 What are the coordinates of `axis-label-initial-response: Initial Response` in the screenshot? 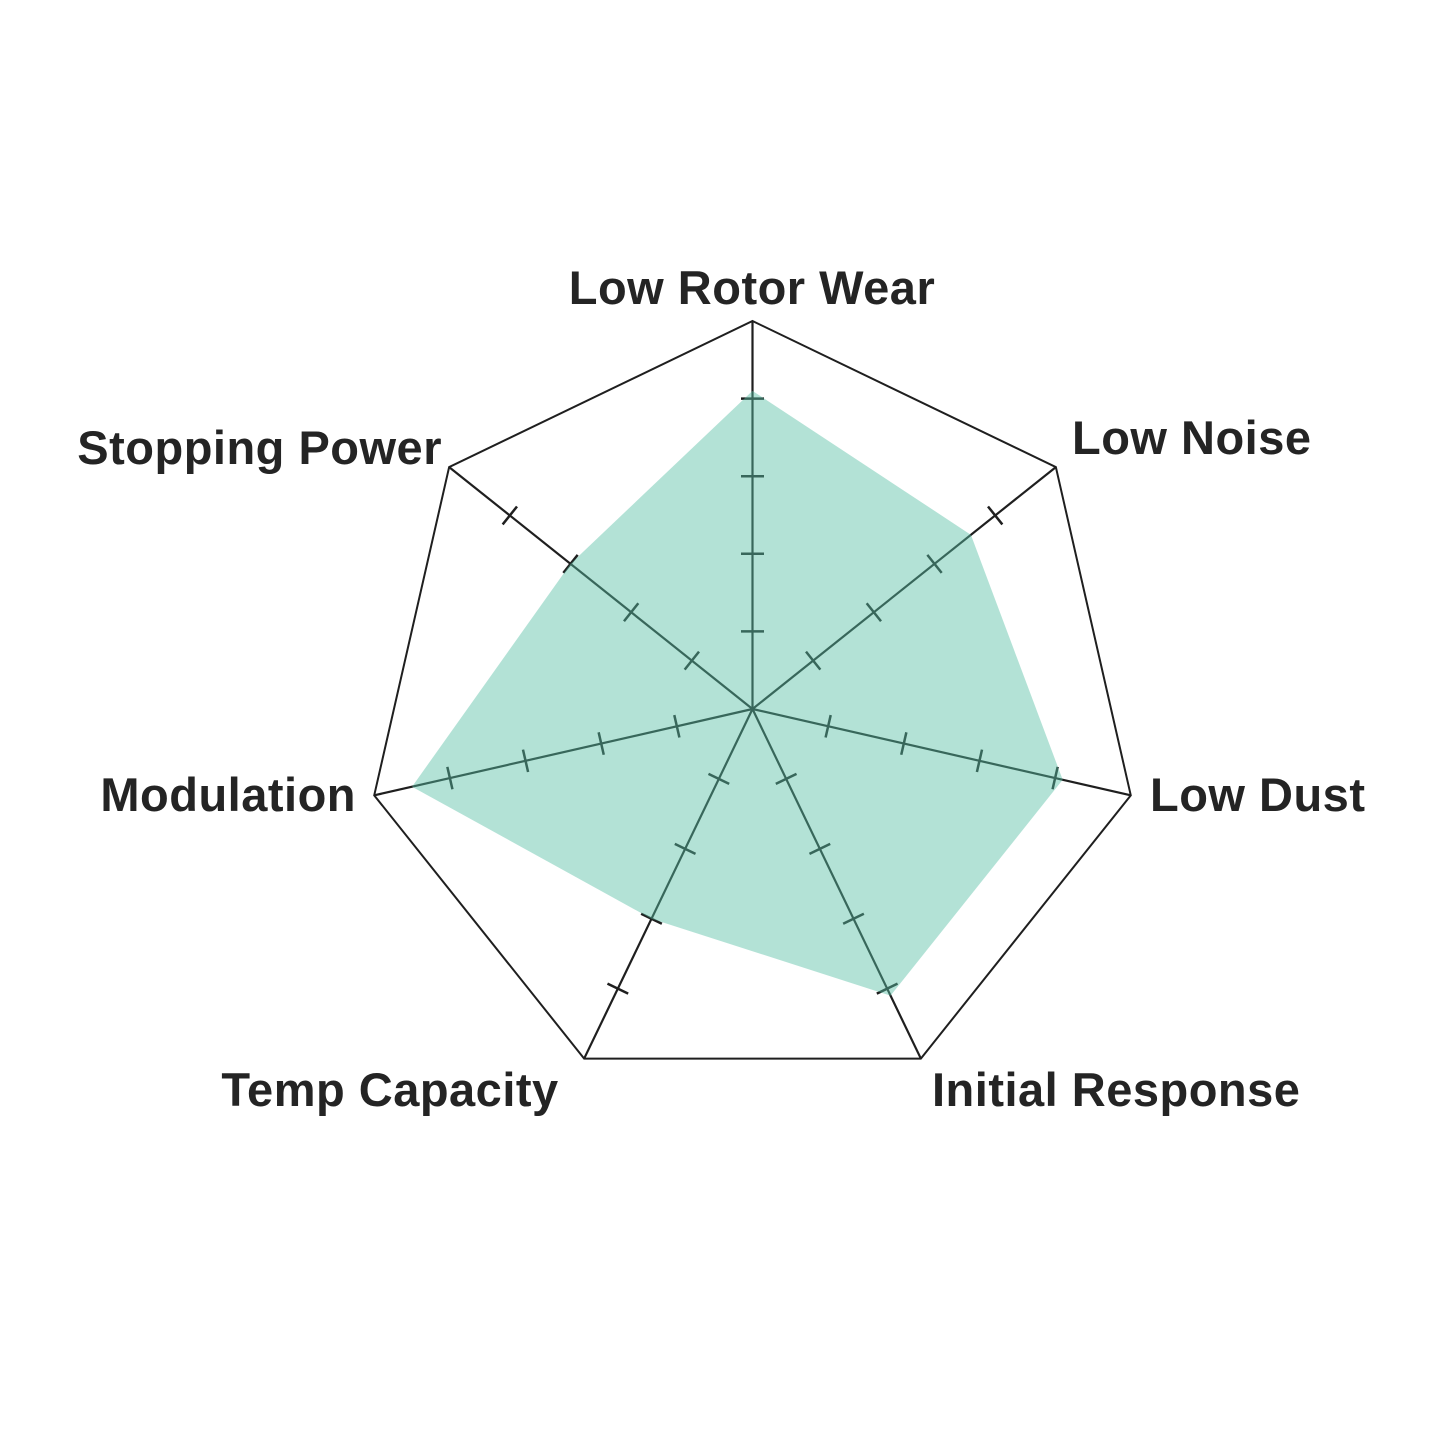 It's located at (1116, 1090).